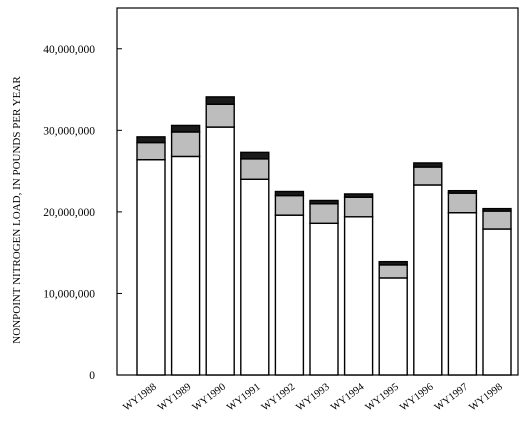 Image resolution: width=525 pixels, height=439 pixels. I want to click on y-tick-label: 10,000,000, so click(69, 294).